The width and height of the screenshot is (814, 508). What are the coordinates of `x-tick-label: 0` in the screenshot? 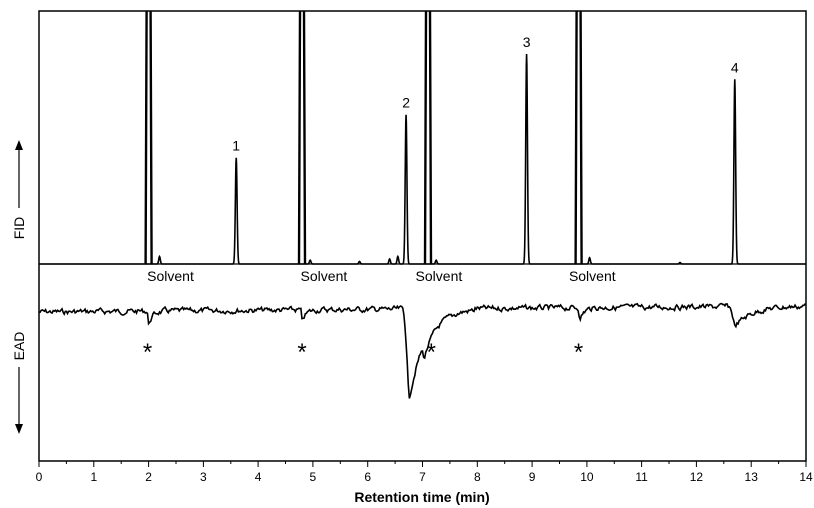 It's located at (39, 477).